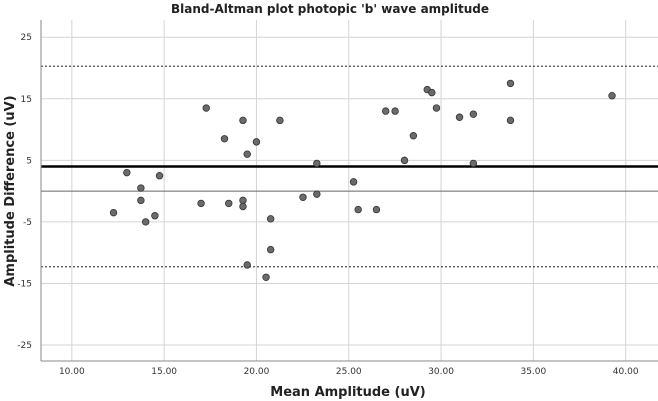  Describe the element at coordinates (626, 372) in the screenshot. I see `x-tick-label: 40.00` at that location.